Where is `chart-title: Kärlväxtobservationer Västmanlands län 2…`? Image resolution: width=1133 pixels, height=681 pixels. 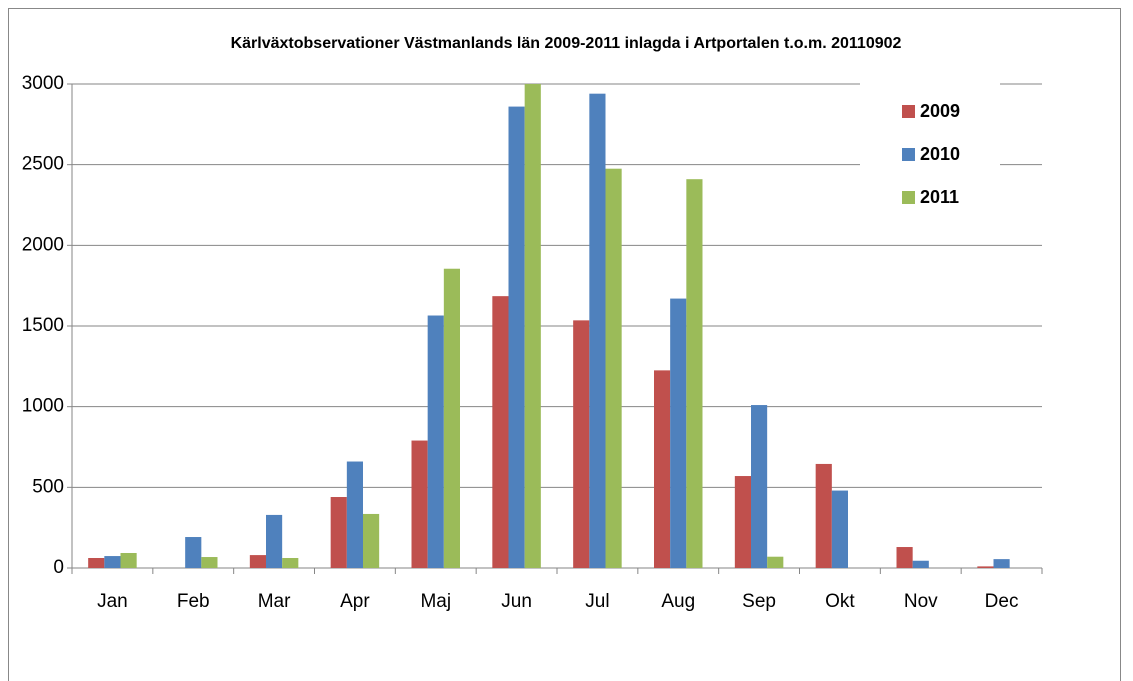 chart-title: Kärlväxtobservationer Västmanlands län 2… is located at coordinates (566, 43).